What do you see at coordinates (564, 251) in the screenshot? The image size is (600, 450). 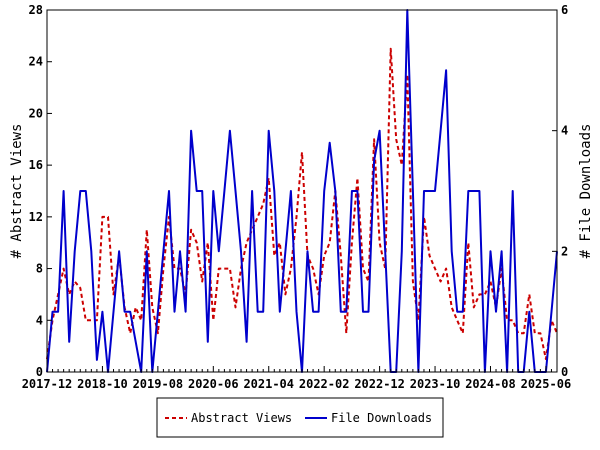 I see `y-tick-label-right: 2` at bounding box center [564, 251].